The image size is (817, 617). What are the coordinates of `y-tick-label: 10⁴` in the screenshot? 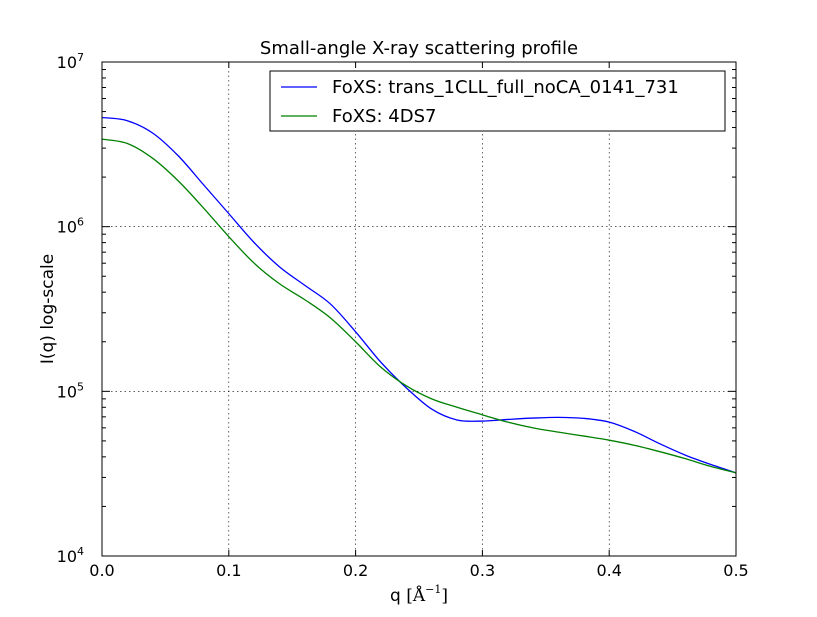 It's located at (70, 555).